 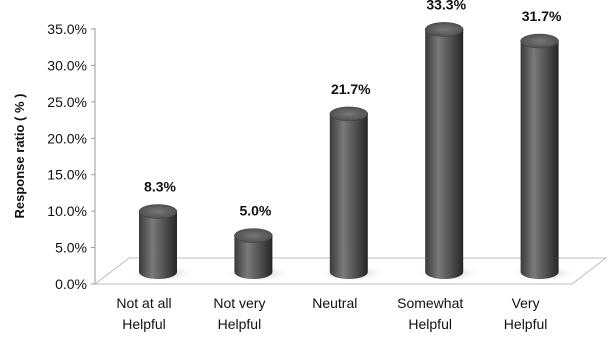 What do you see at coordinates (67, 138) in the screenshot?
I see `y-tick-label: 20.0%` at bounding box center [67, 138].